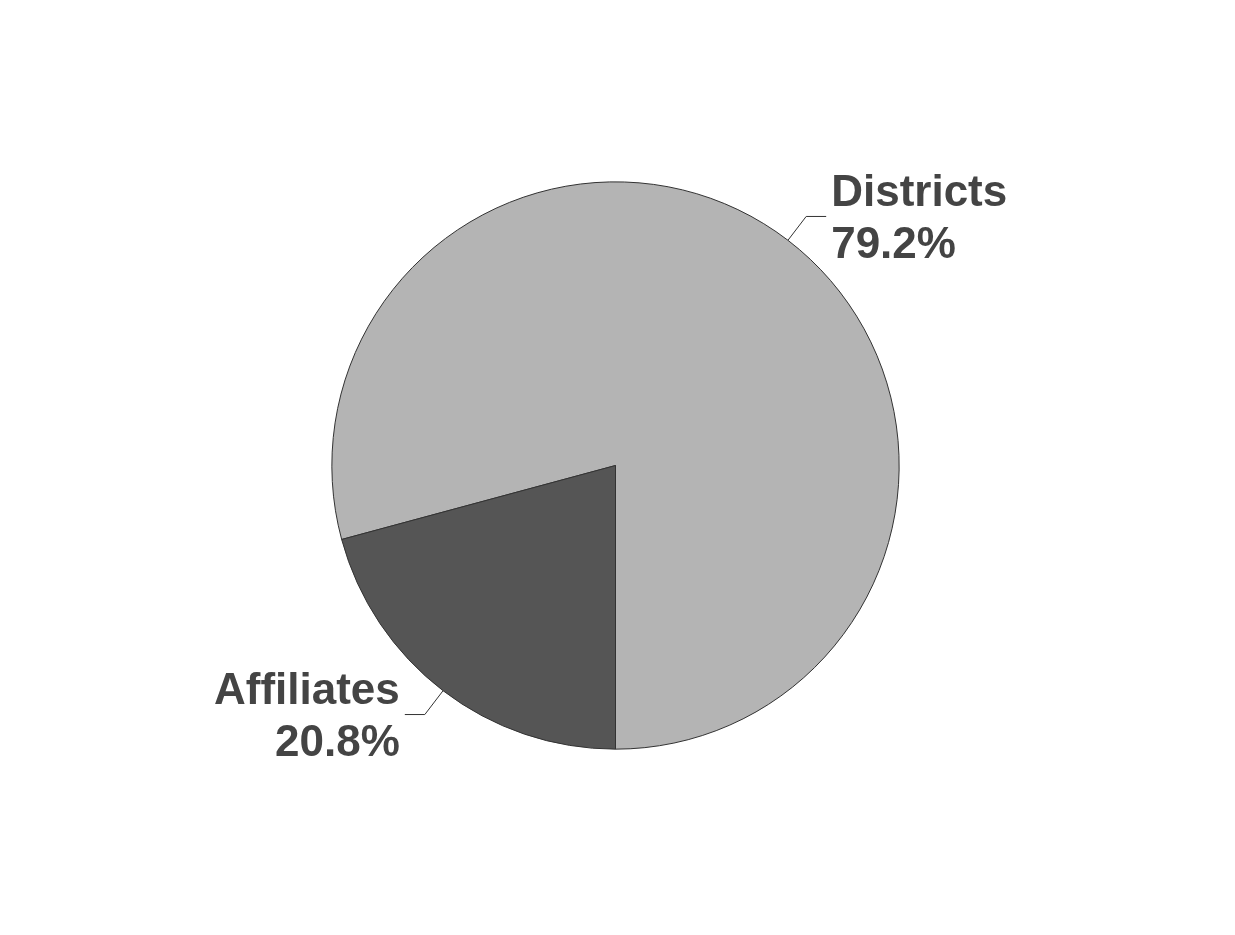 The height and width of the screenshot is (935, 1235). I want to click on data-label: 20.8%, so click(337, 741).